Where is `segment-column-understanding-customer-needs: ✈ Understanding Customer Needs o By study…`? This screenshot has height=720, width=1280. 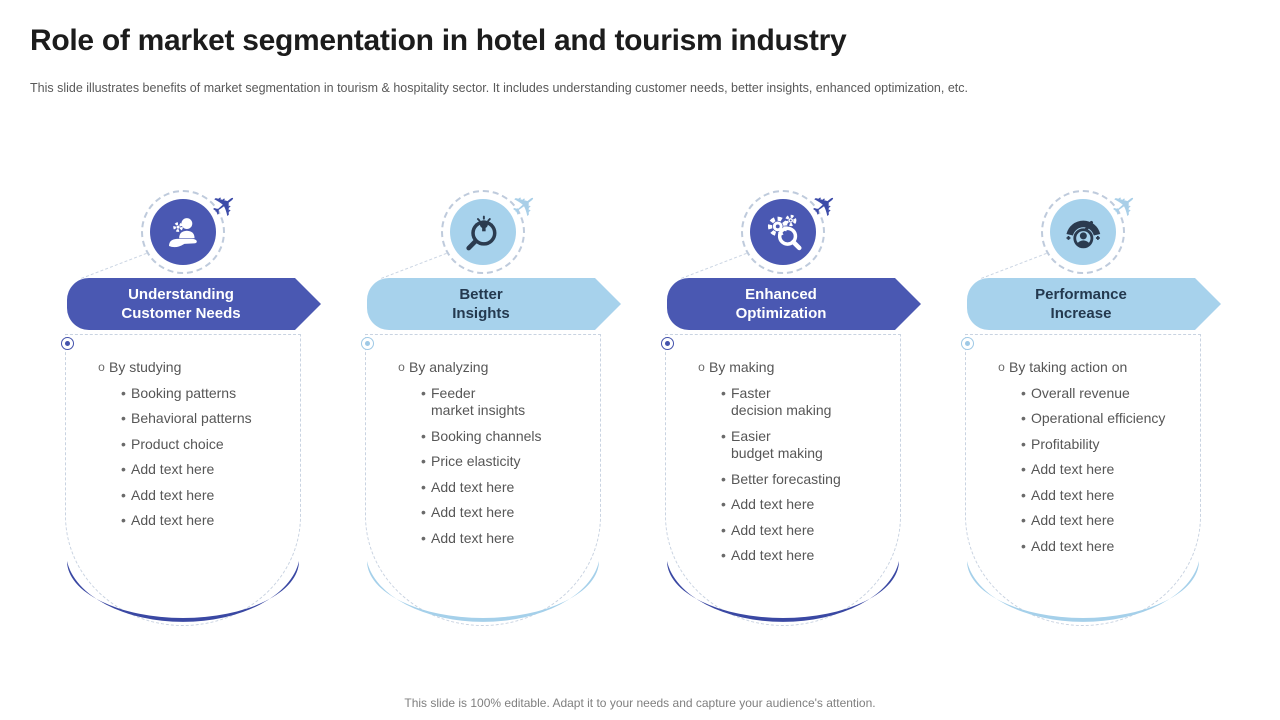 segment-column-understanding-customer-needs: ✈ Understanding Customer Needs o By study… is located at coordinates (194, 426).